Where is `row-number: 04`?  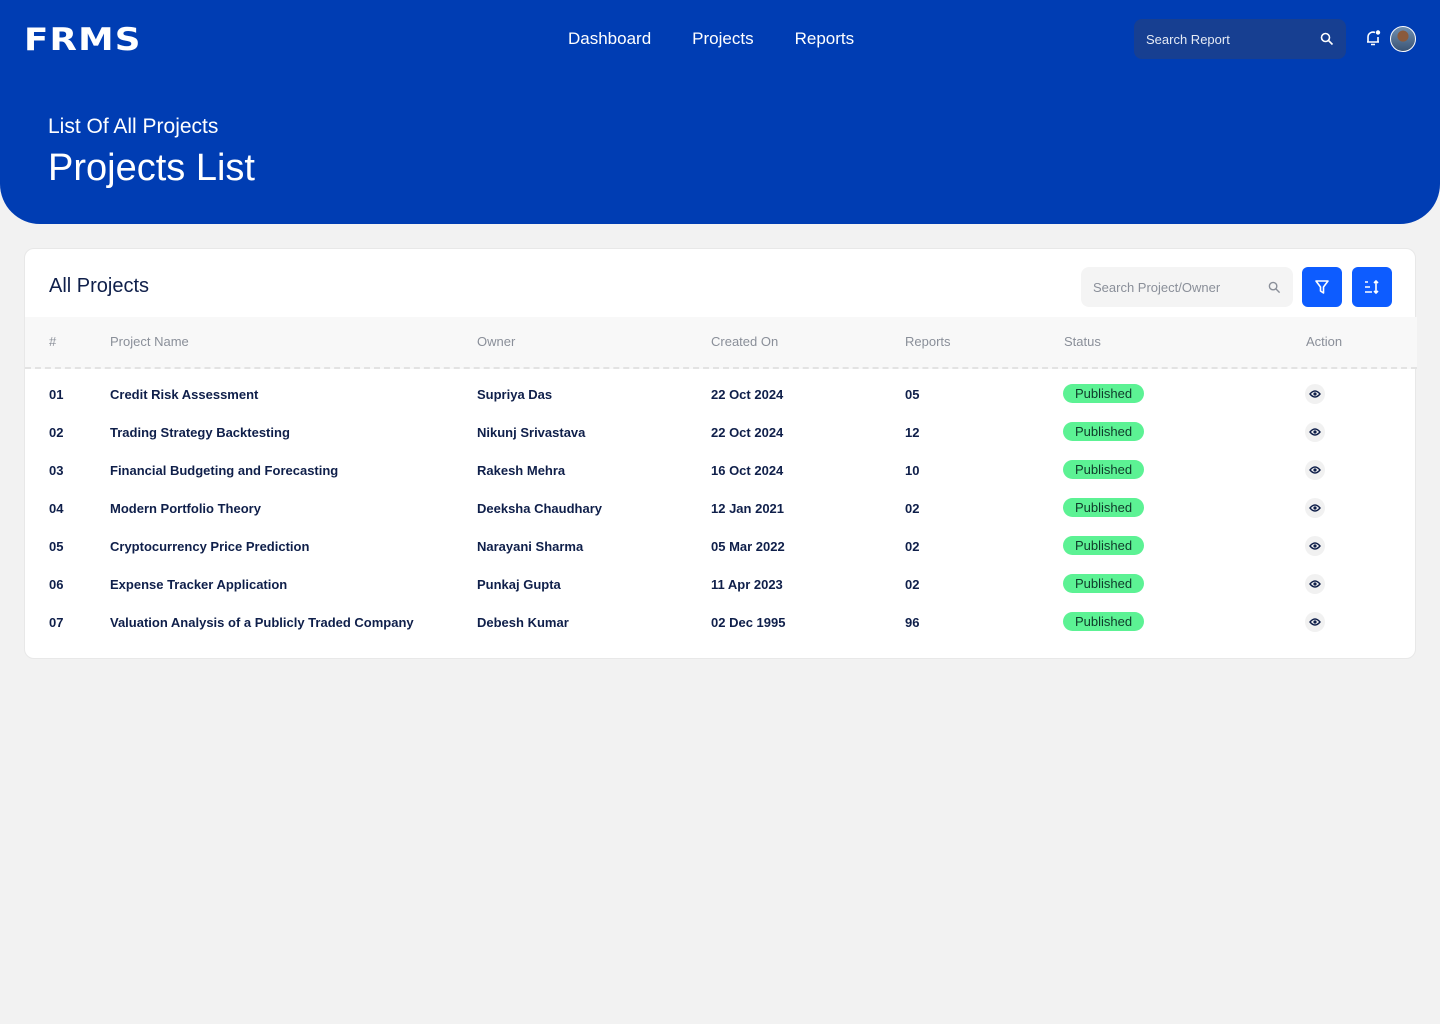 row-number: 04 is located at coordinates (56, 508).